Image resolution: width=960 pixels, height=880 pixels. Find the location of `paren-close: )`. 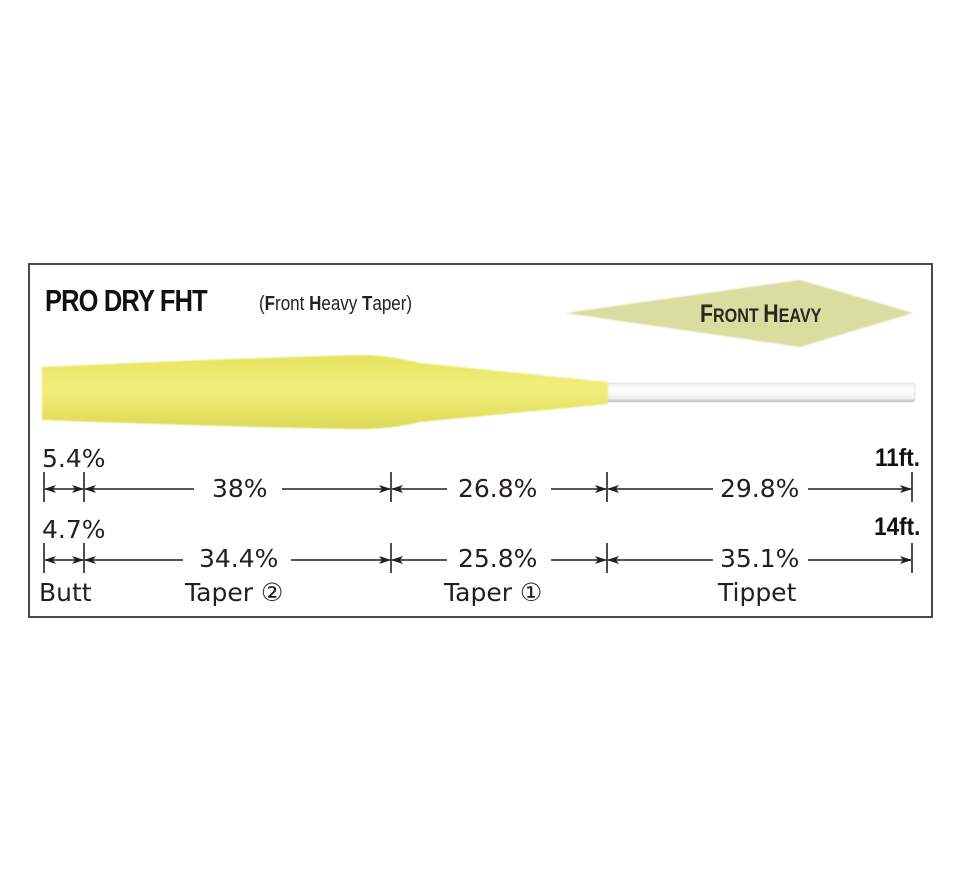

paren-close: ) is located at coordinates (409, 304).